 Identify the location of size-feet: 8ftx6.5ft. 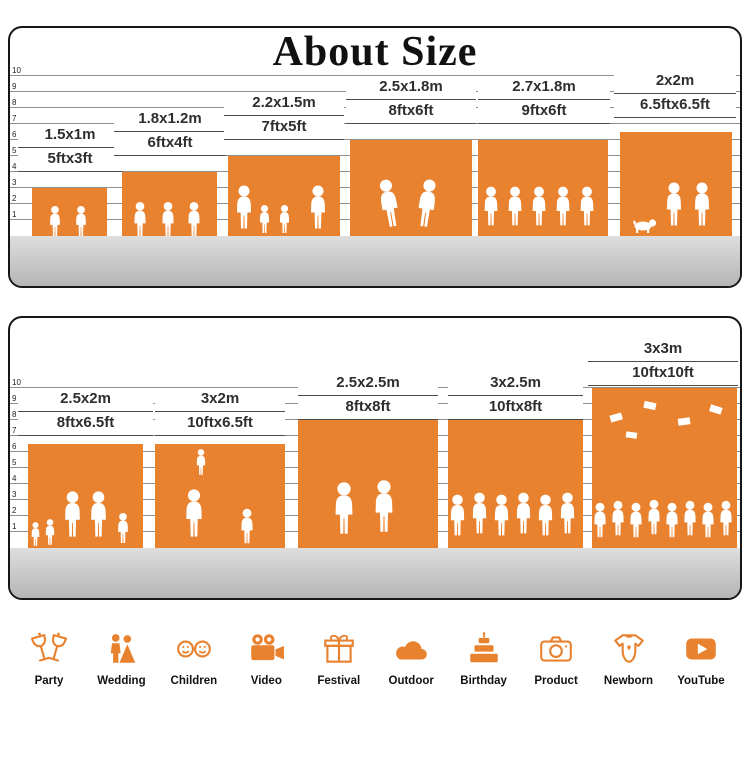
(85, 424).